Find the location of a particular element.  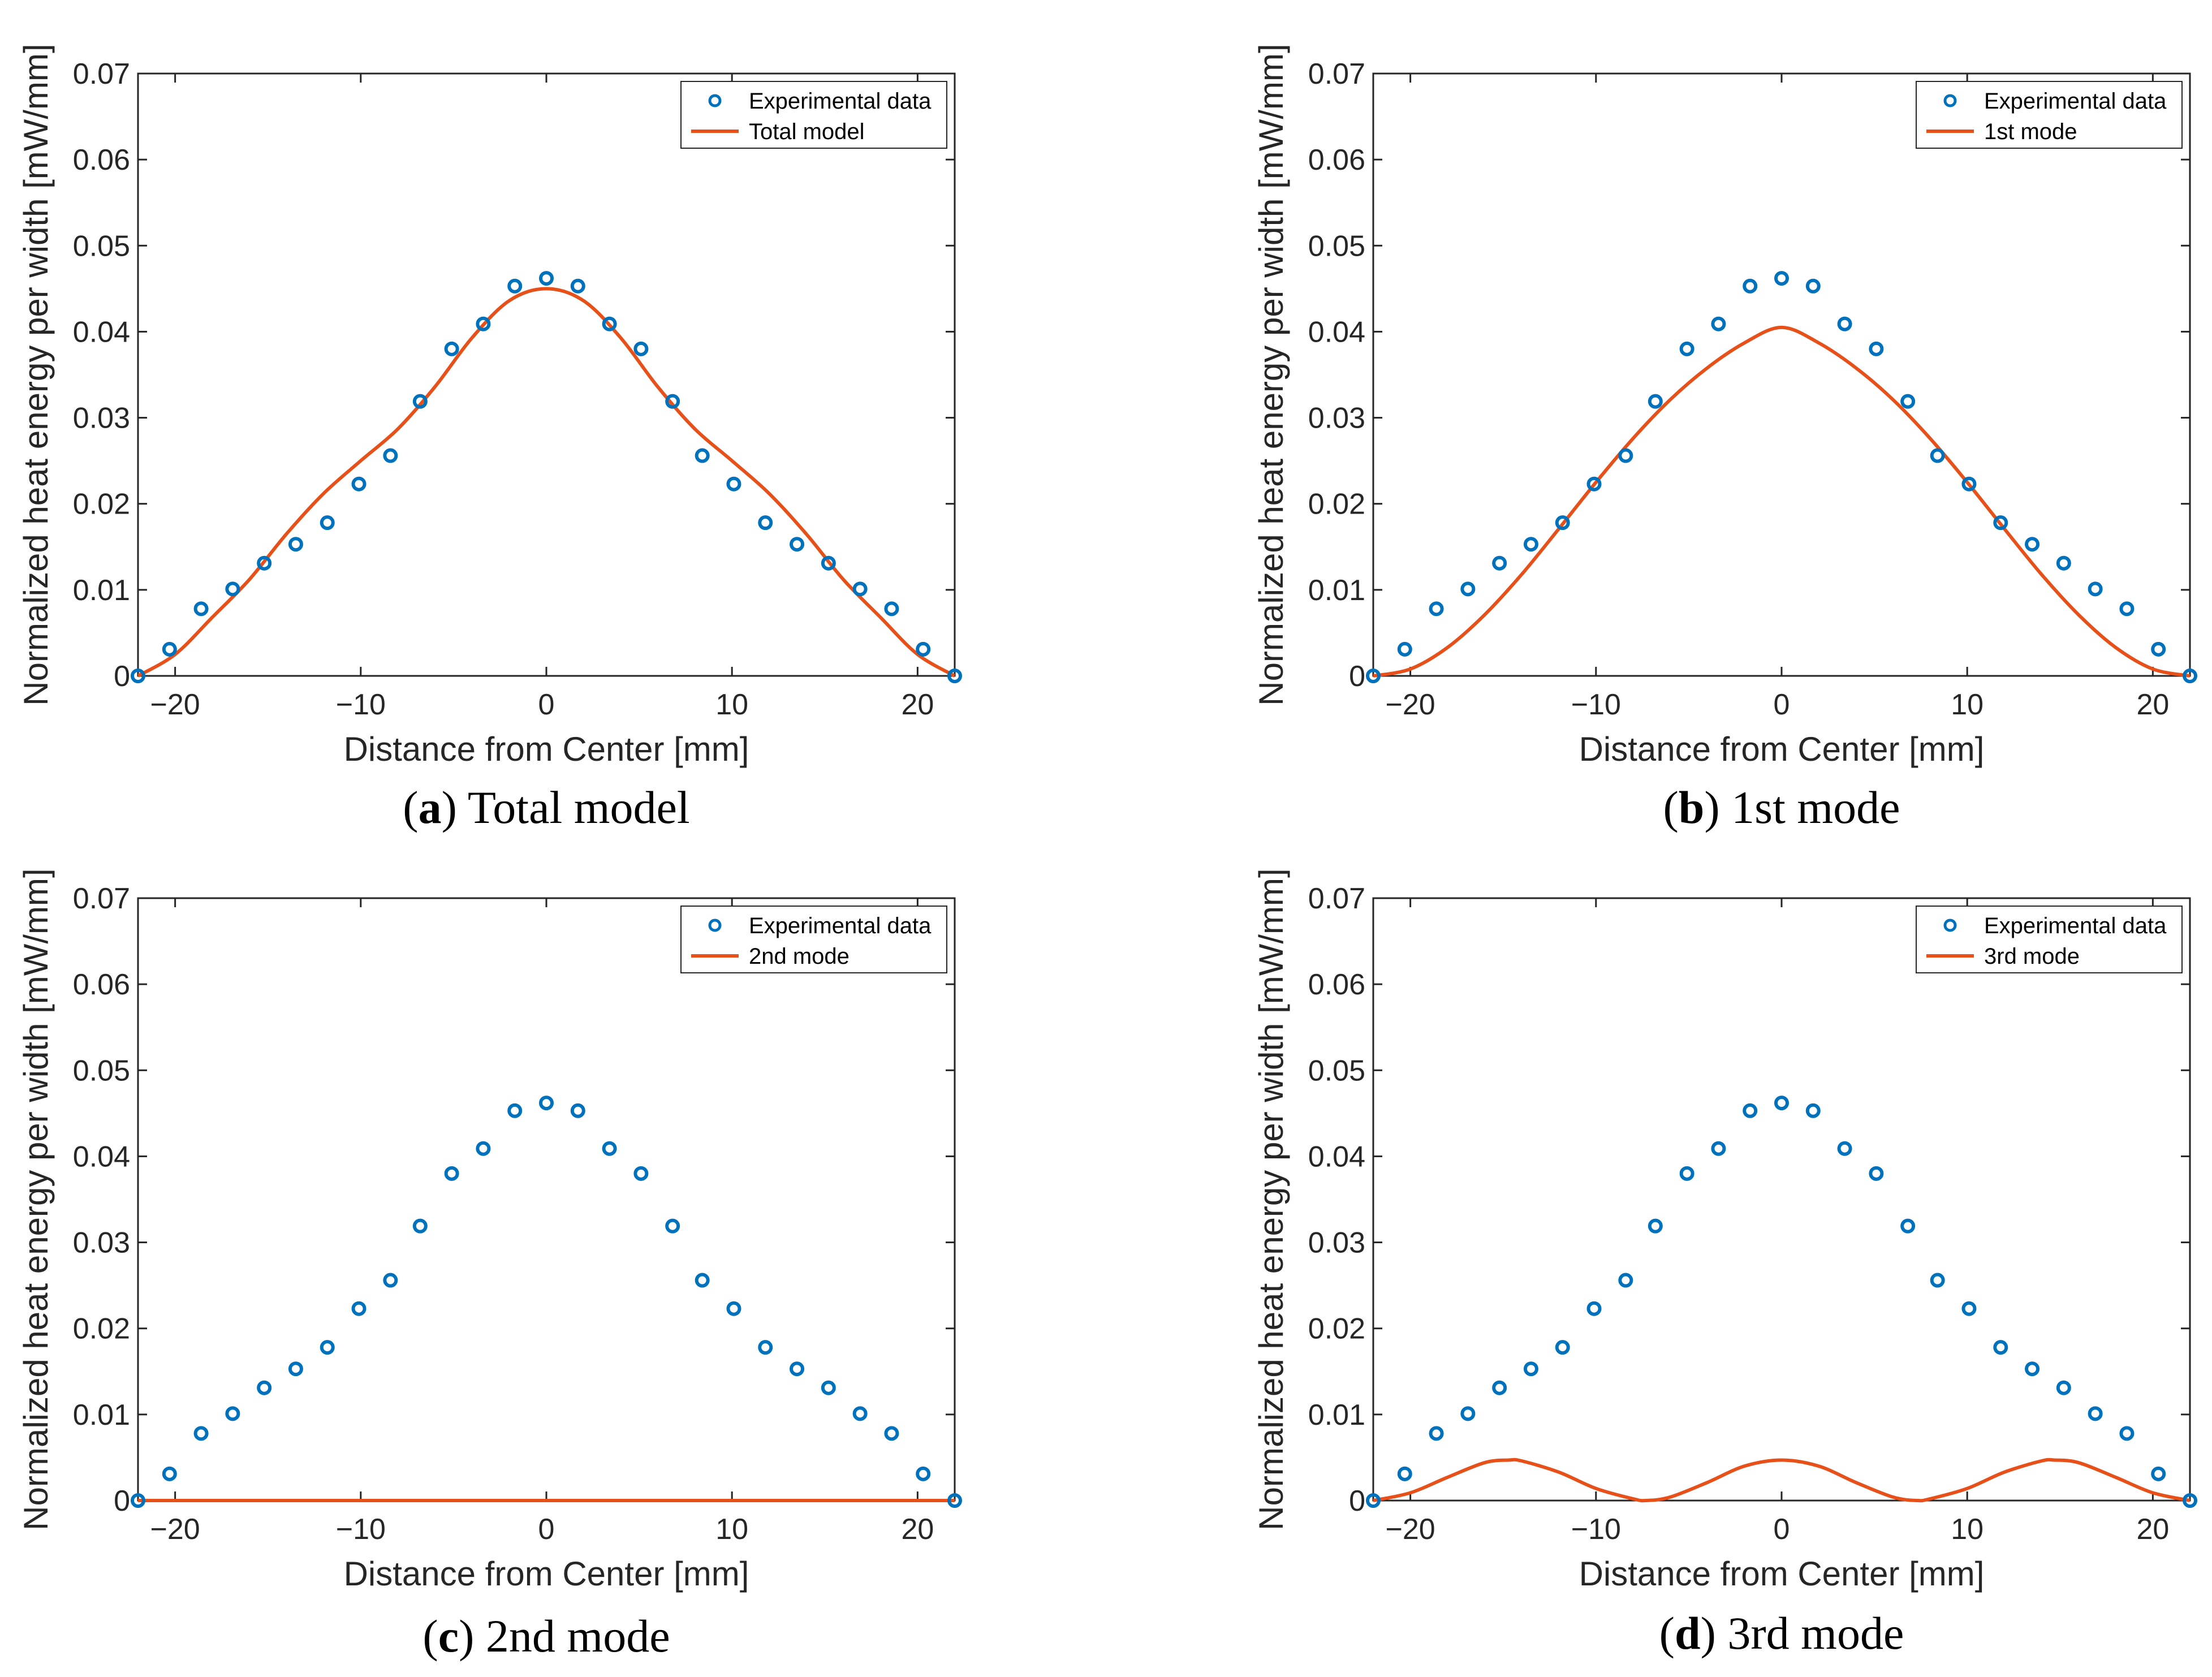

caption-letter: a is located at coordinates (430, 807).